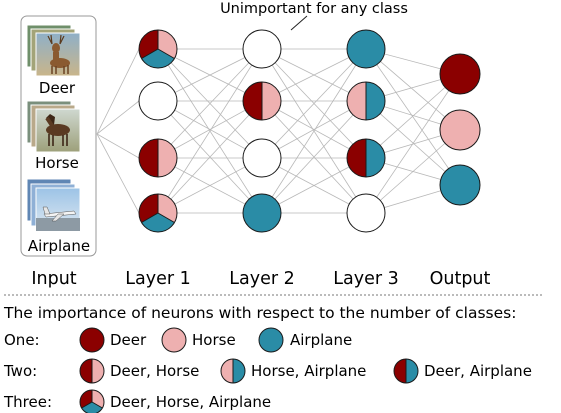 Image resolution: width=561 pixels, height=413 pixels. What do you see at coordinates (308, 371) in the screenshot?
I see `legend-text-horse-airplane: Horse, Airplane` at bounding box center [308, 371].